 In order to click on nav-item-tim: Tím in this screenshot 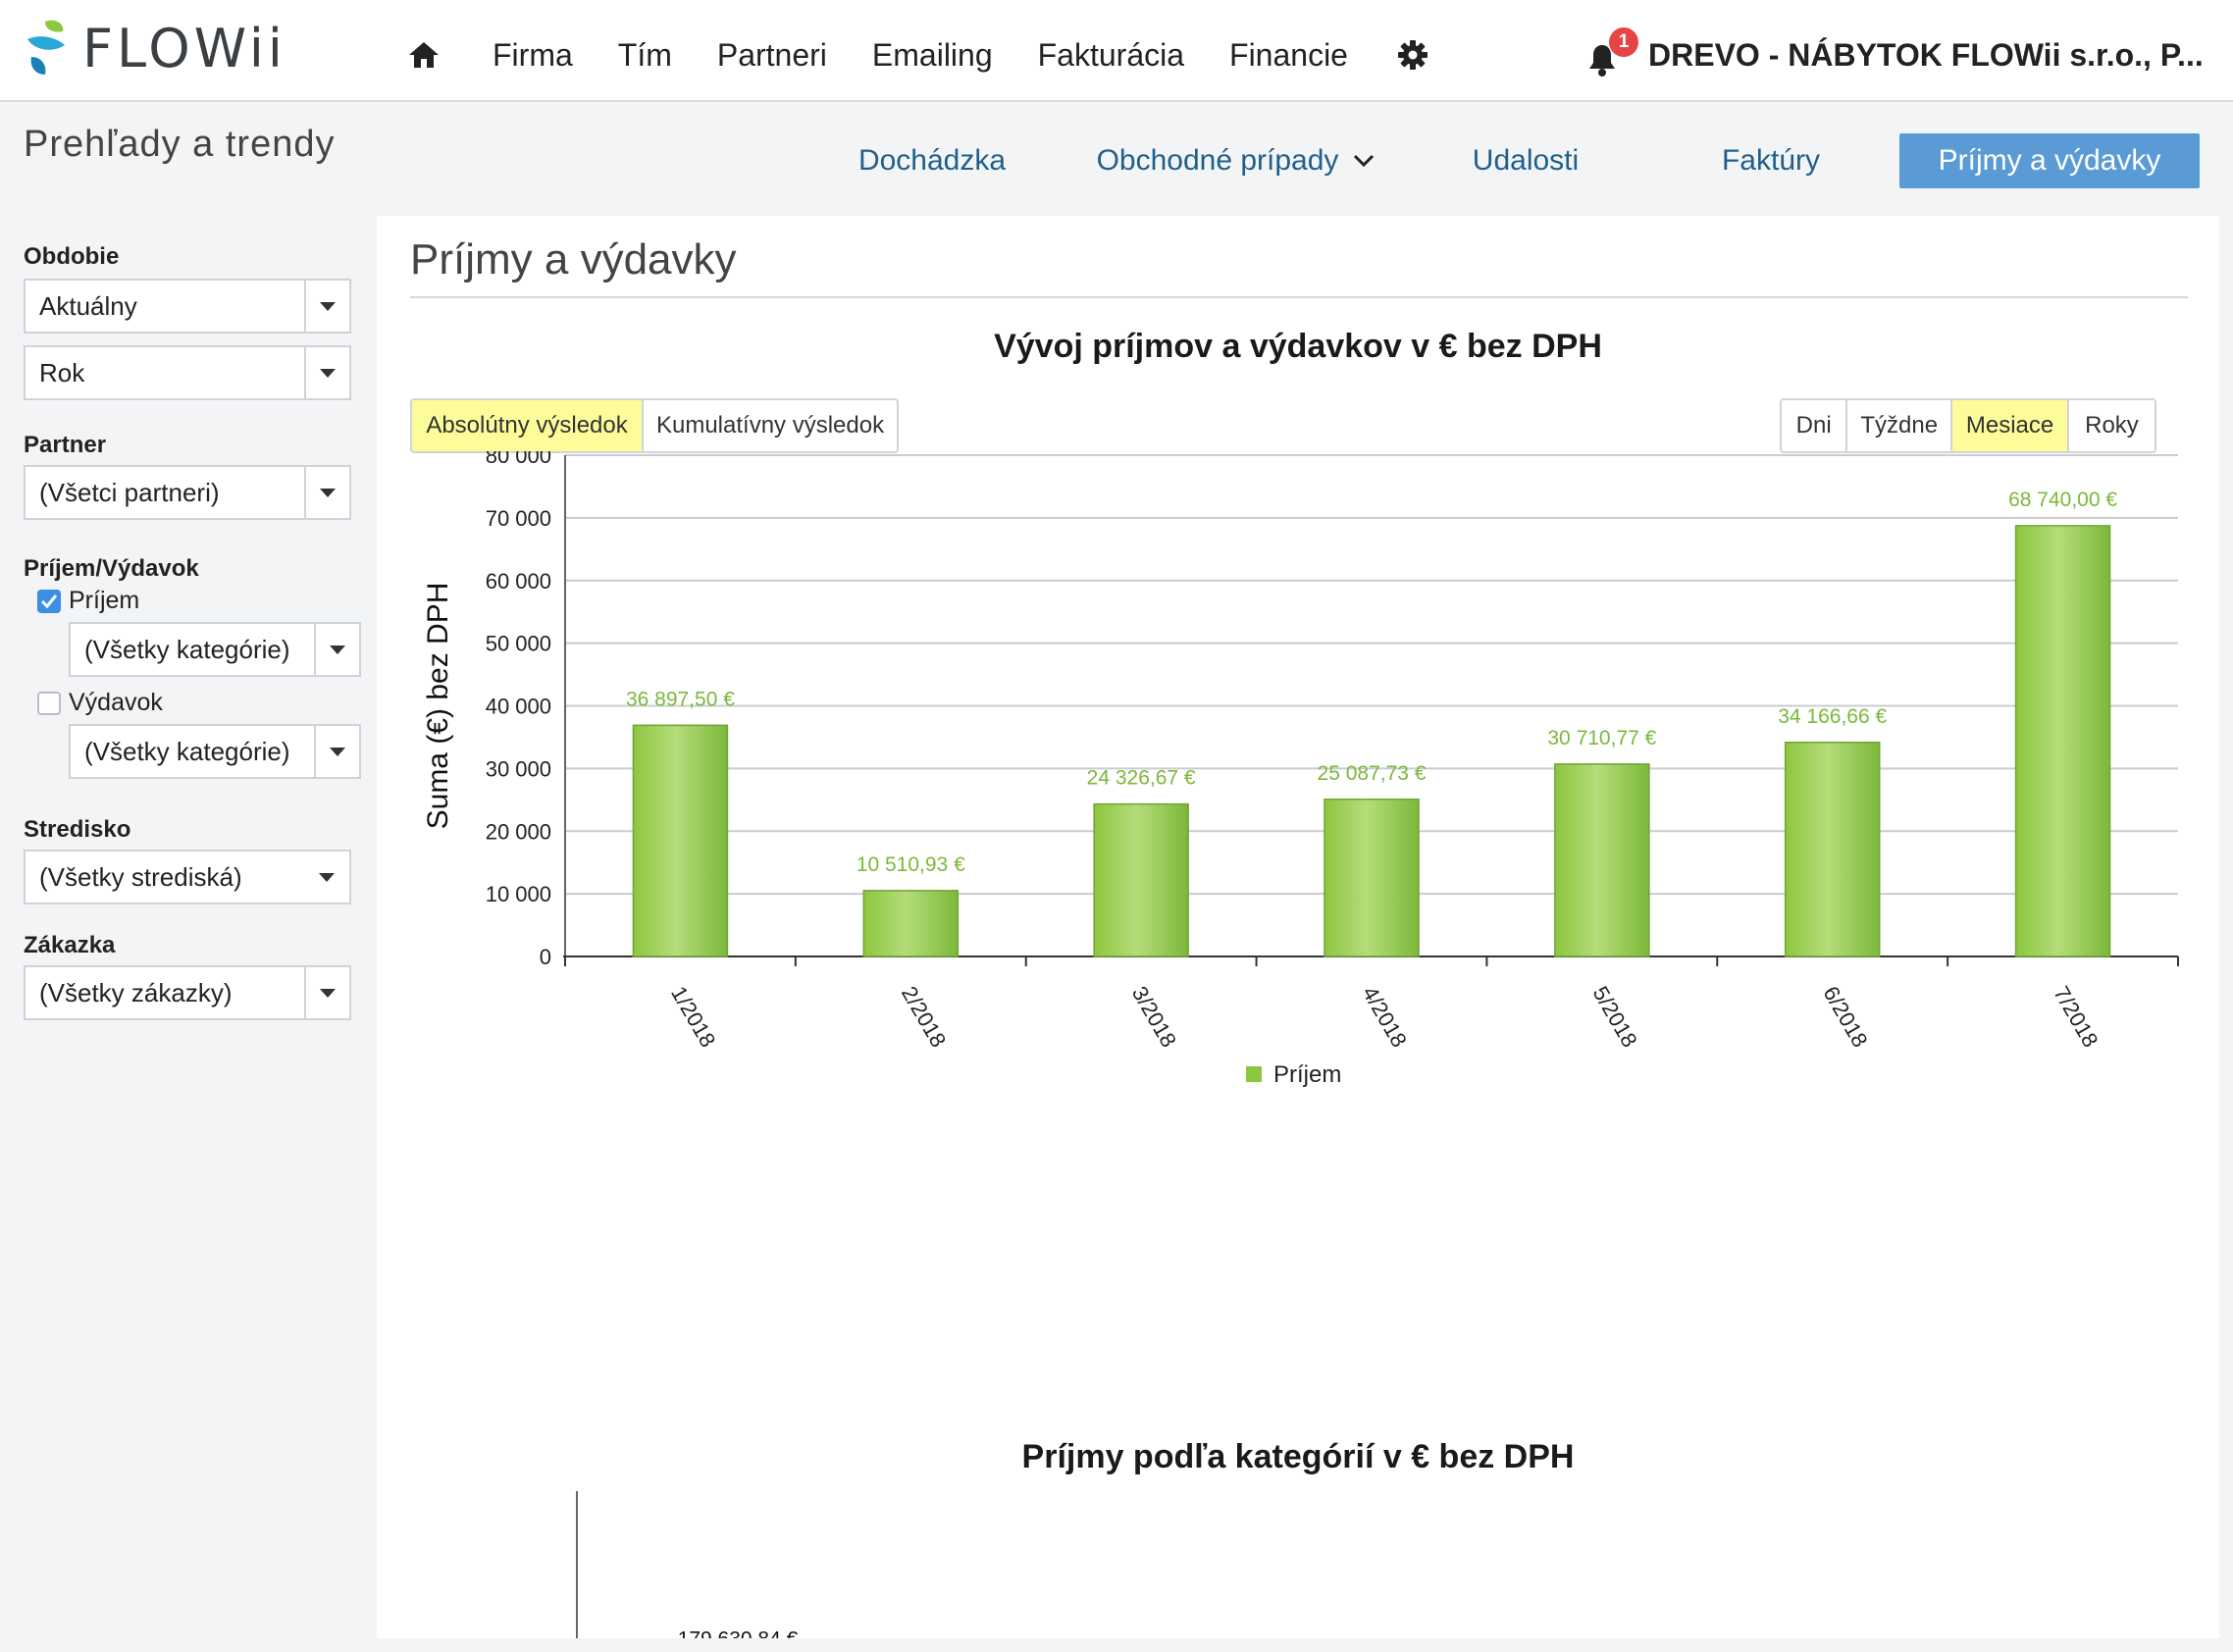, I will do `click(644, 54)`.